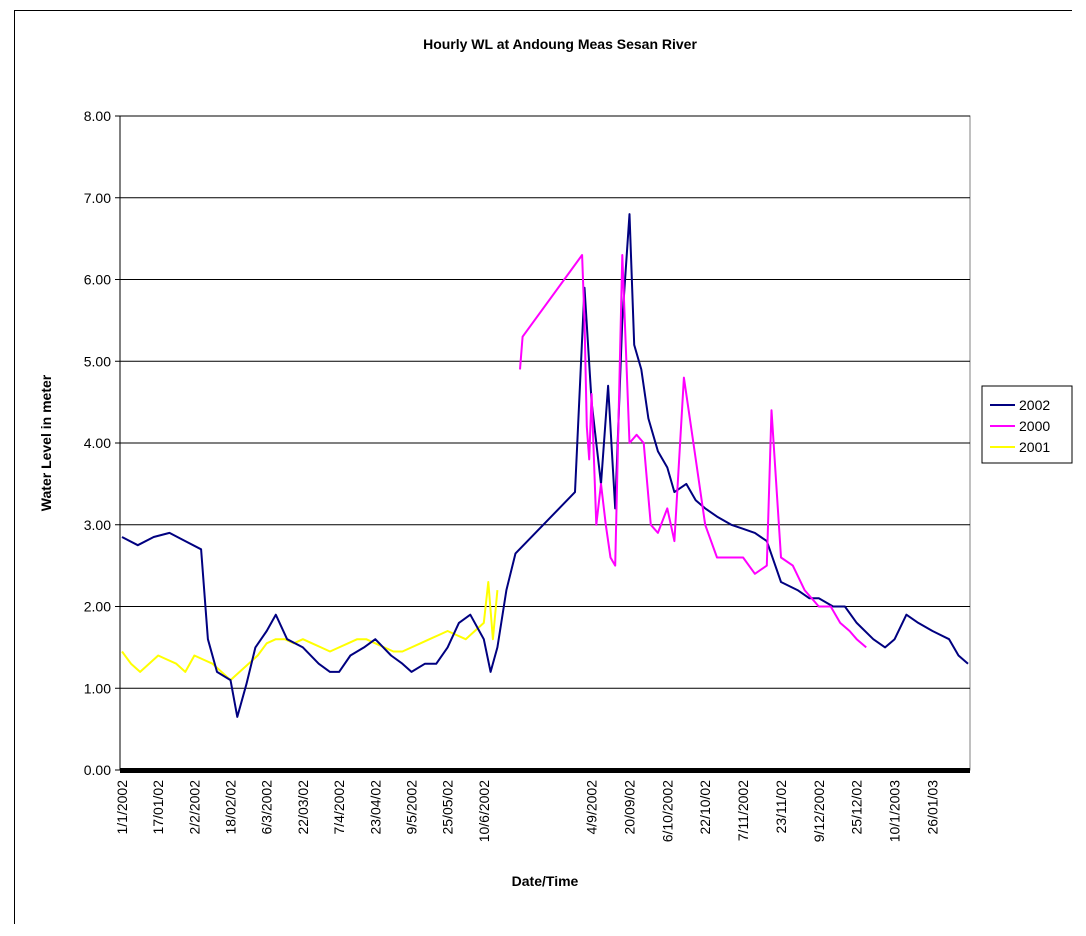 Image resolution: width=1086 pixels, height=936 pixels. I want to click on legend-label-2001: 2001, so click(1034, 447).